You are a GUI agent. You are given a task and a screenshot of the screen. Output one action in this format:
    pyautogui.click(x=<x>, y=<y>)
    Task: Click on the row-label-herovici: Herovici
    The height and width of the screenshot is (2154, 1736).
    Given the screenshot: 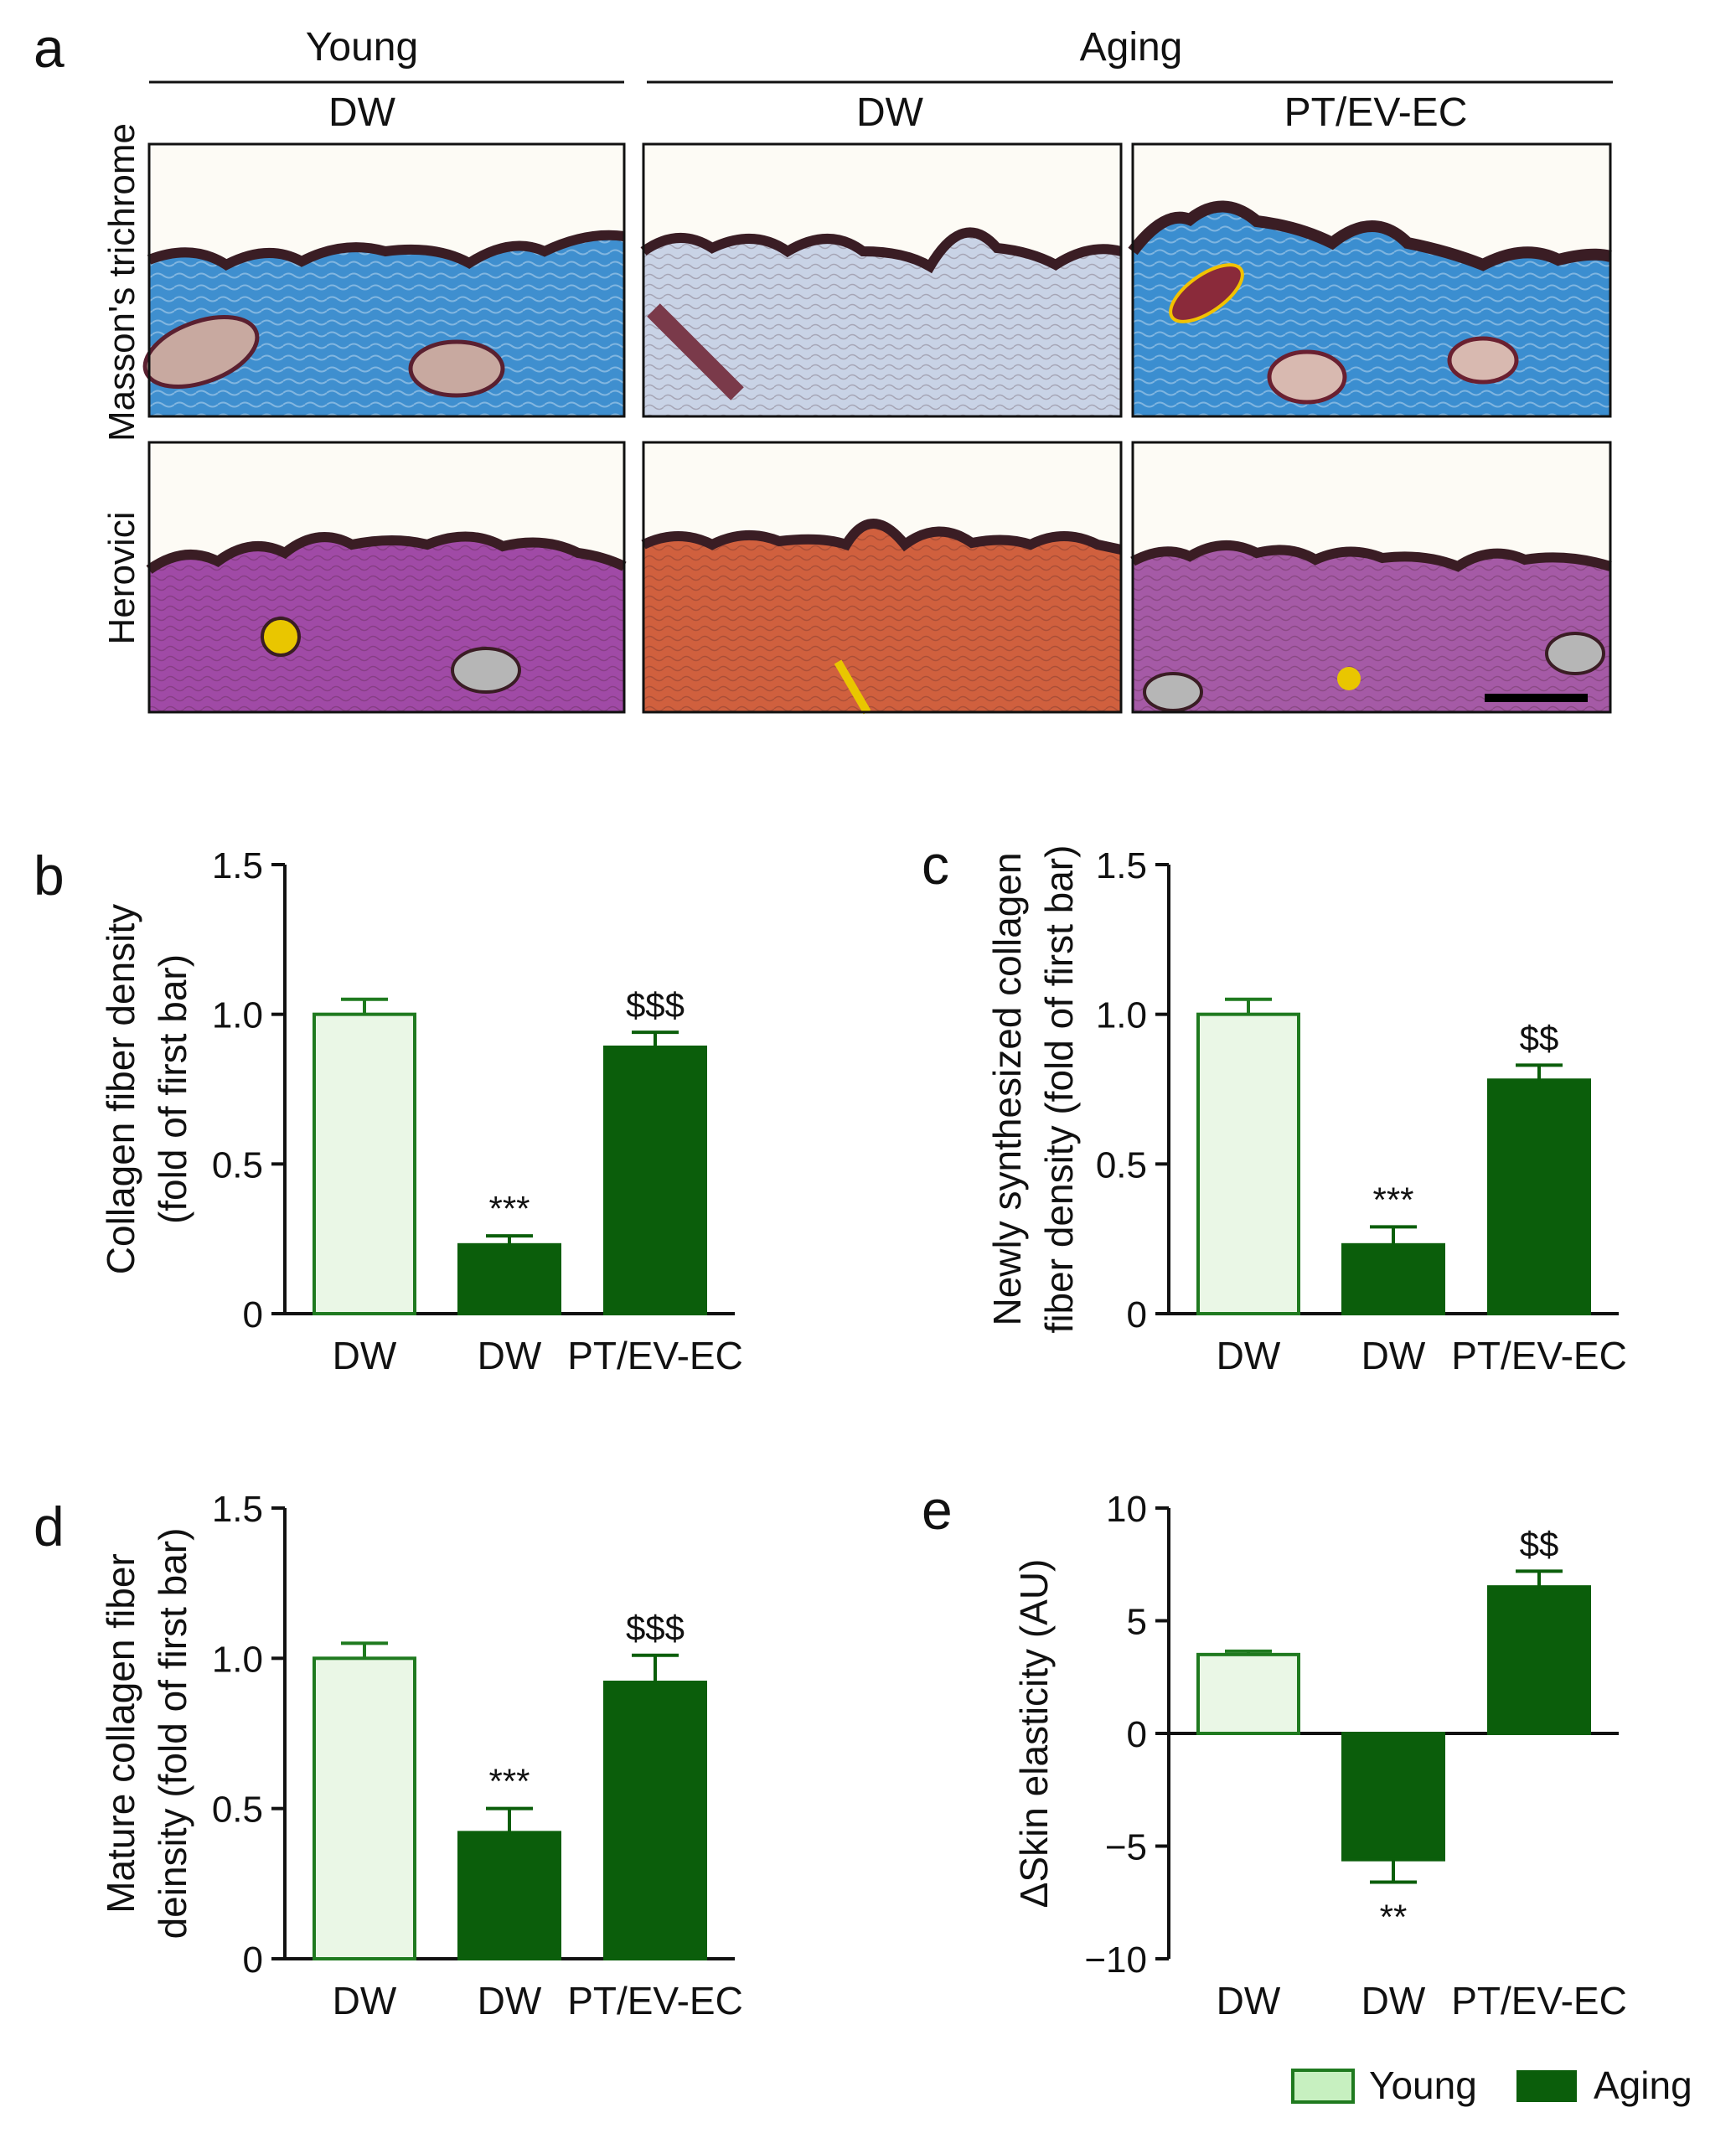 What is the action you would take?
    pyautogui.click(x=122, y=578)
    